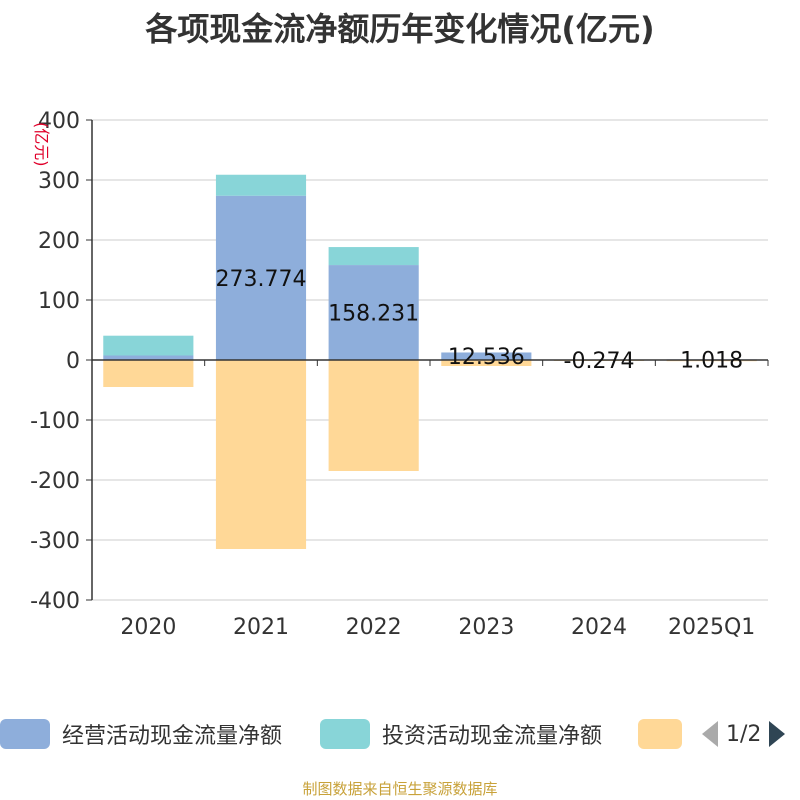 Image resolution: width=800 pixels, height=800 pixels. I want to click on data-labels: 273.774 158.231 12.536 -0.274 1.018, so click(480, 320).